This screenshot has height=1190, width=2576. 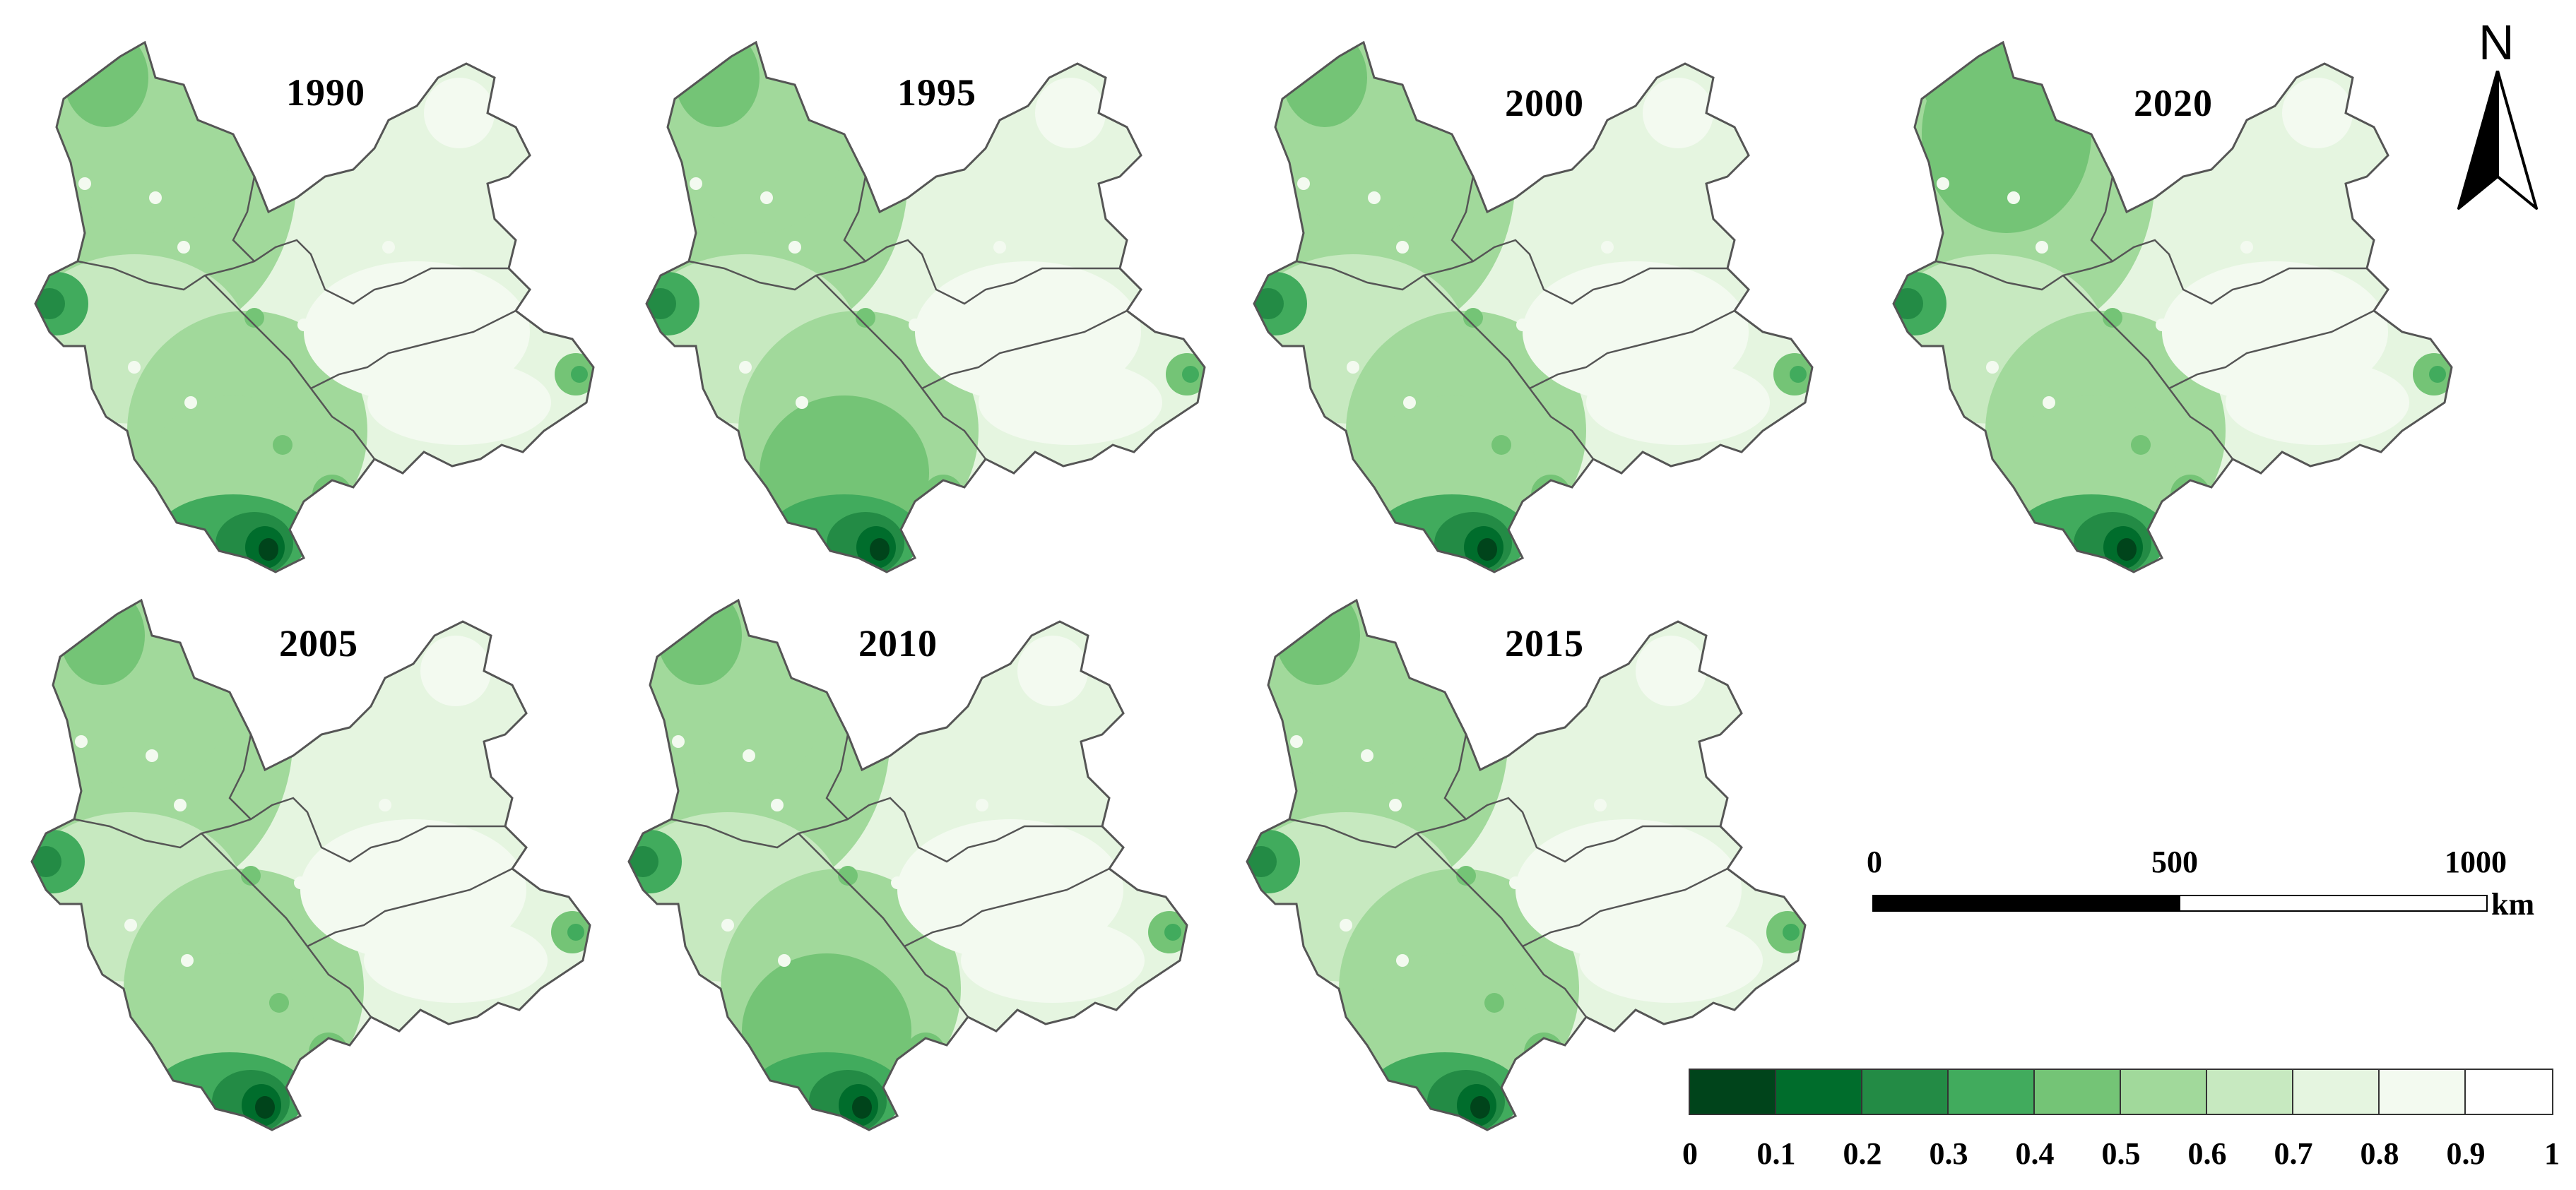 I want to click on legend-tick-label: 0.1, so click(x=1776, y=1153).